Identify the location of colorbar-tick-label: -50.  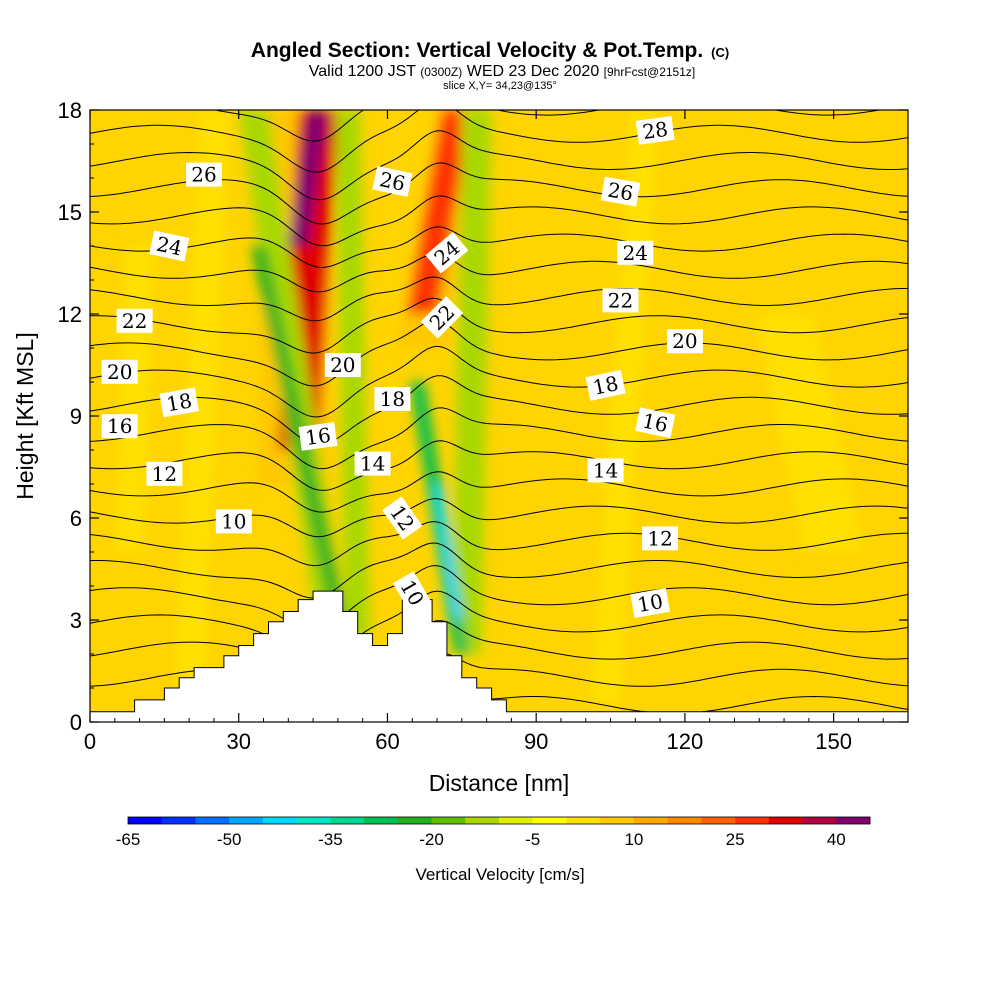
(229, 839).